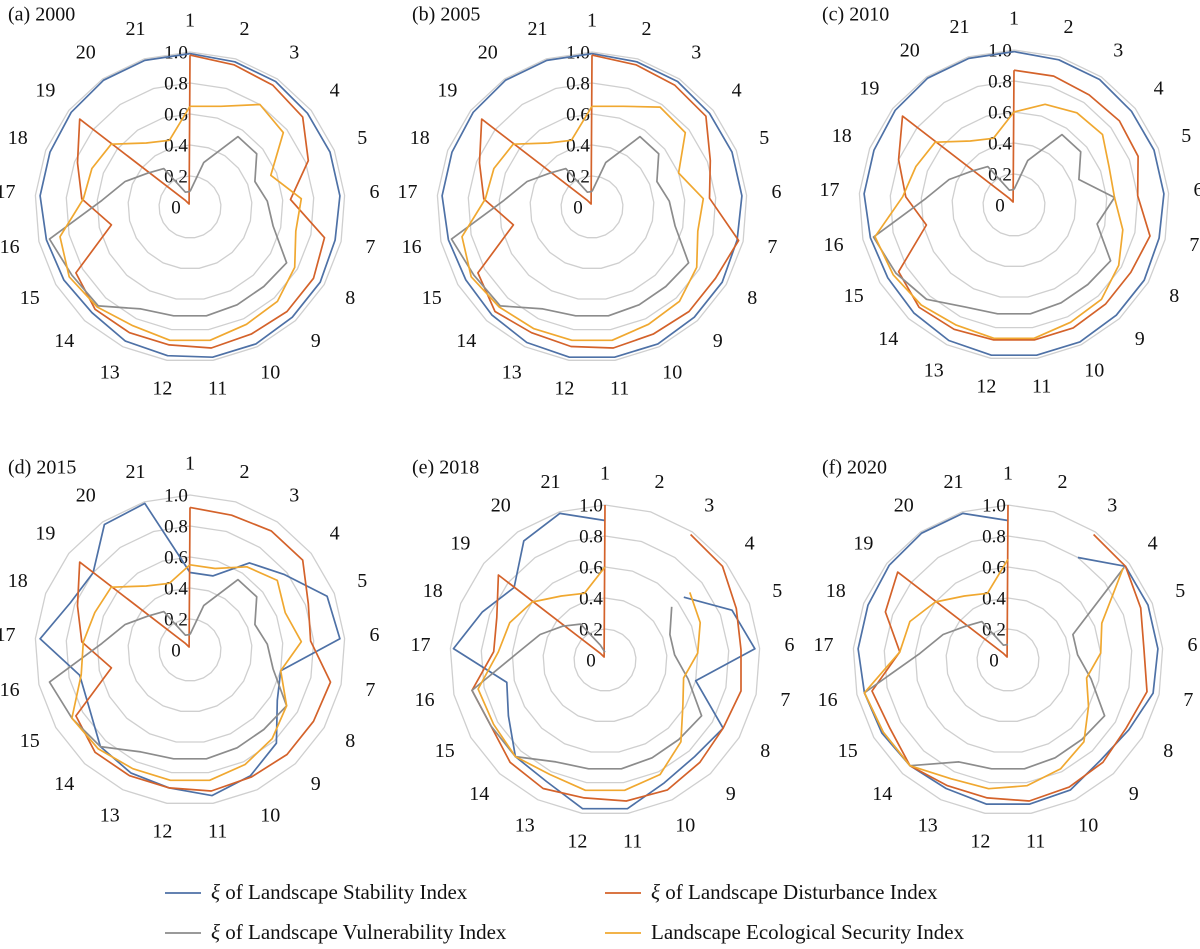 This screenshot has width=1200, height=949. What do you see at coordinates (1041, 386) in the screenshot?
I see `spoke-label: 11` at bounding box center [1041, 386].